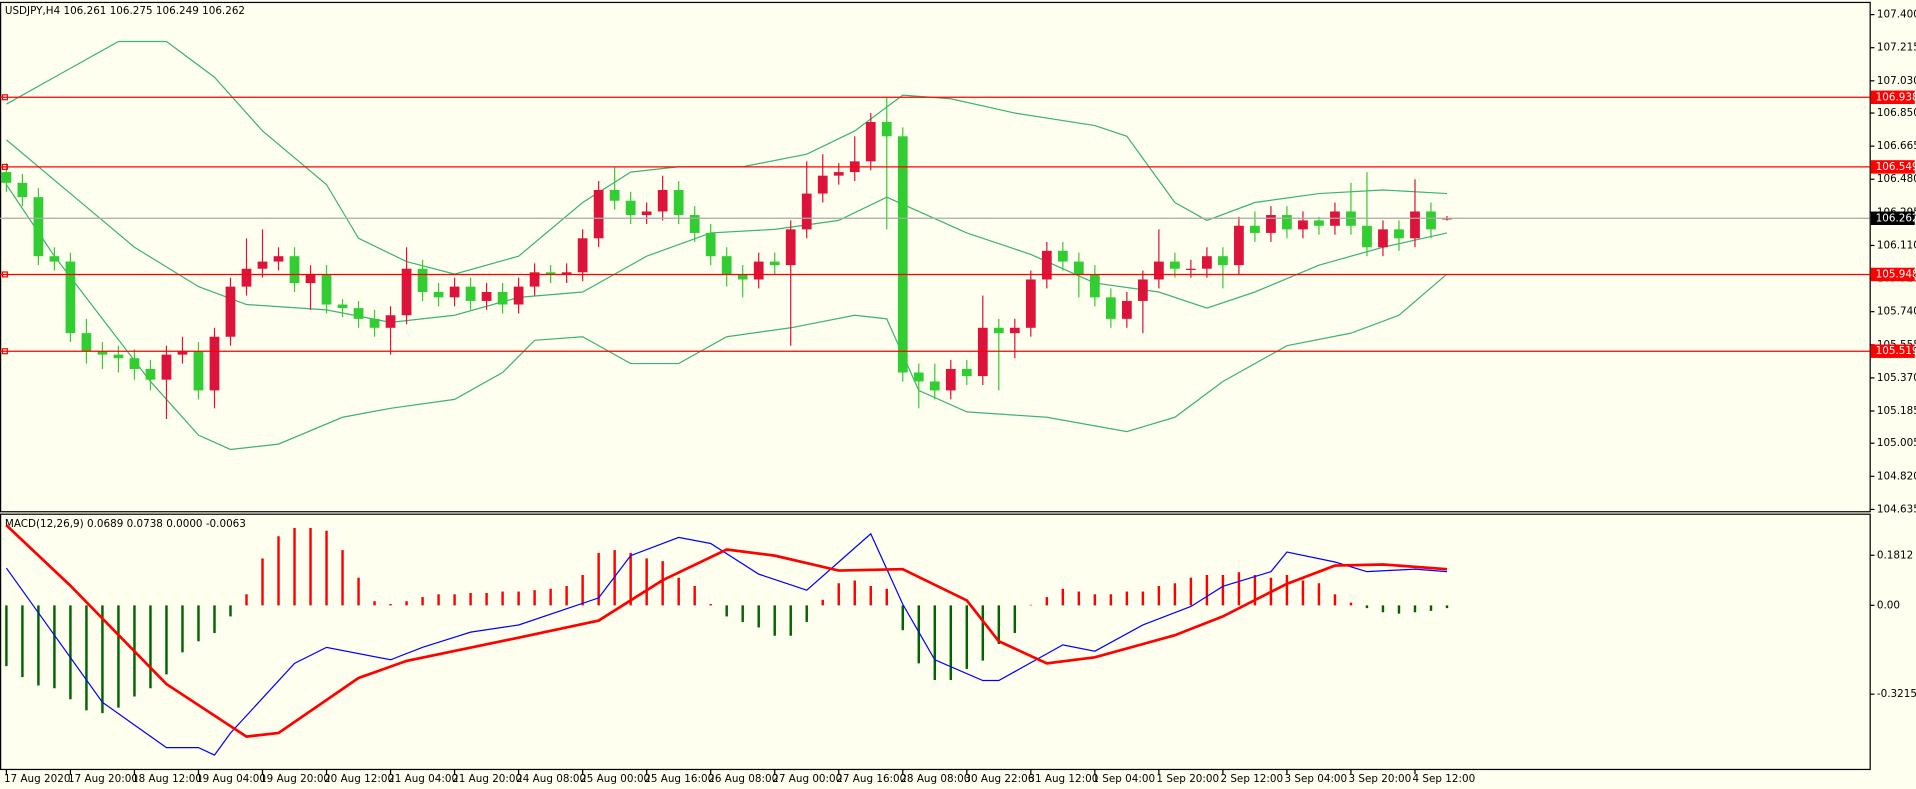 Image resolution: width=1916 pixels, height=789 pixels. What do you see at coordinates (1896, 167) in the screenshot?
I see `level-label: 106.549` at bounding box center [1896, 167].